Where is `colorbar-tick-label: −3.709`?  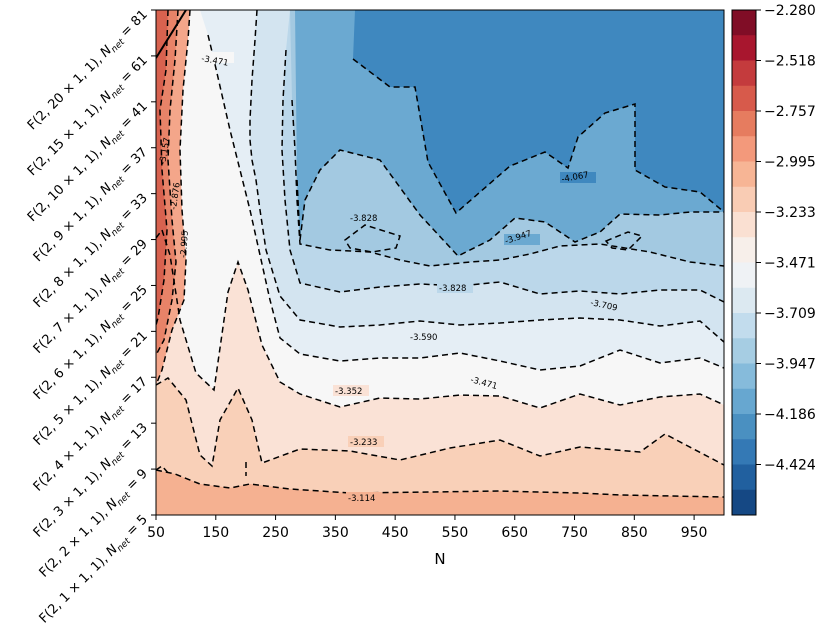 colorbar-tick-label: −3.709 is located at coordinates (790, 314).